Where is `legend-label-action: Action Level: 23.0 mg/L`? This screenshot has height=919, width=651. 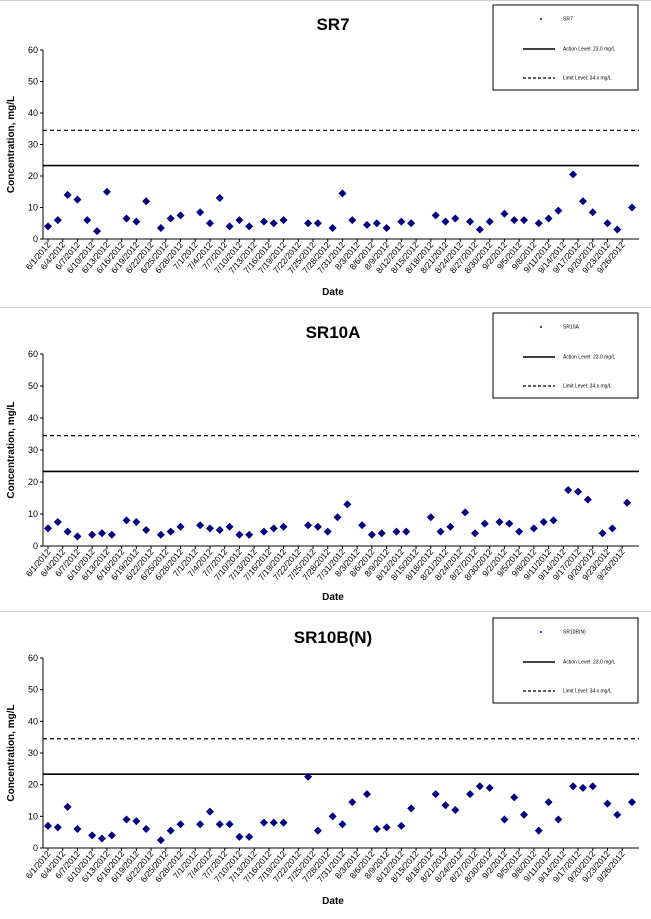
legend-label-action: Action Level: 23.0 mg/L is located at coordinates (589, 50).